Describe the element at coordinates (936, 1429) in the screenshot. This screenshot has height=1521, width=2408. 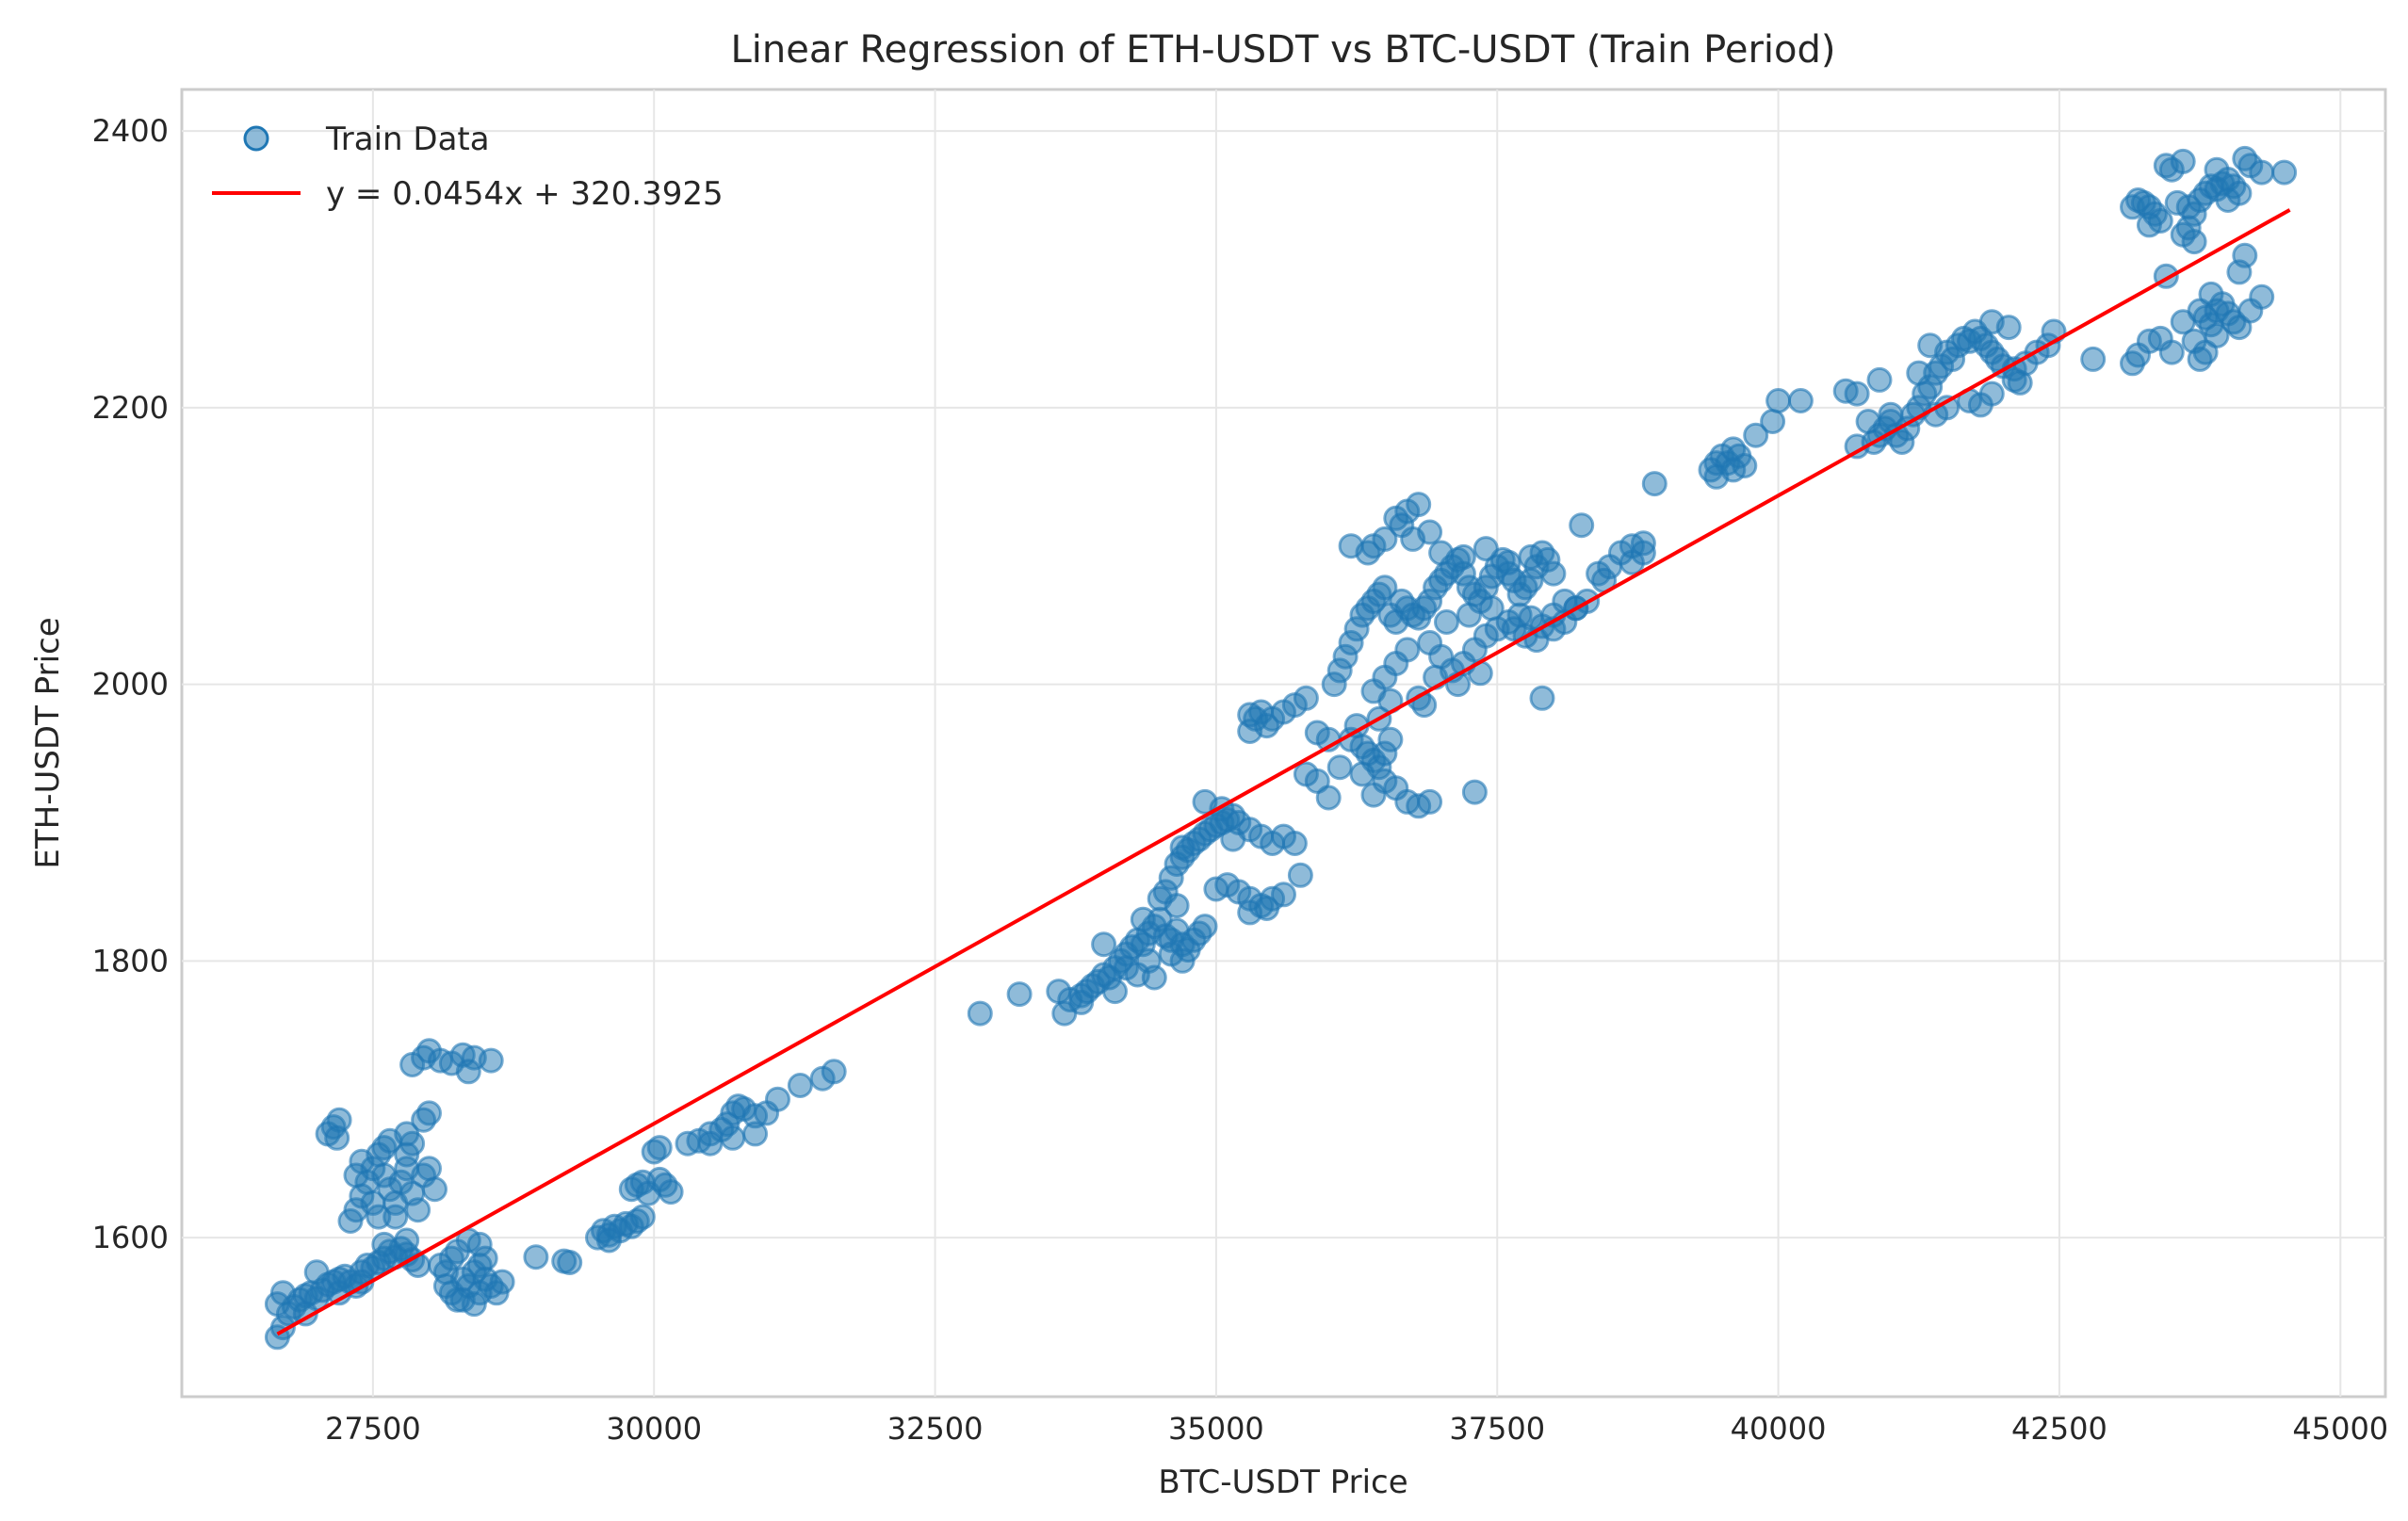
I see `x-tick-label: 32500` at that location.